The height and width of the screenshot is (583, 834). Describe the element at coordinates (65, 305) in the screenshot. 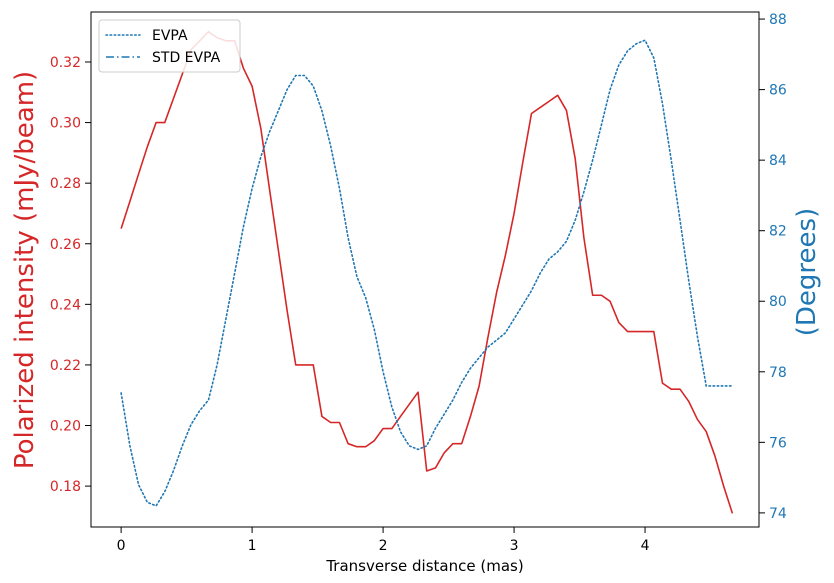

I see `y-left-tick-label: 0.24` at that location.